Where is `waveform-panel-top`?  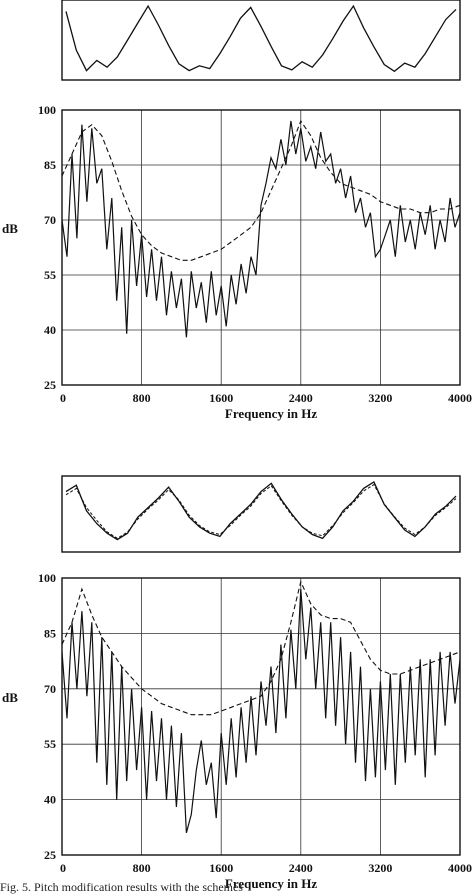 waveform-panel-top is located at coordinates (261, 40).